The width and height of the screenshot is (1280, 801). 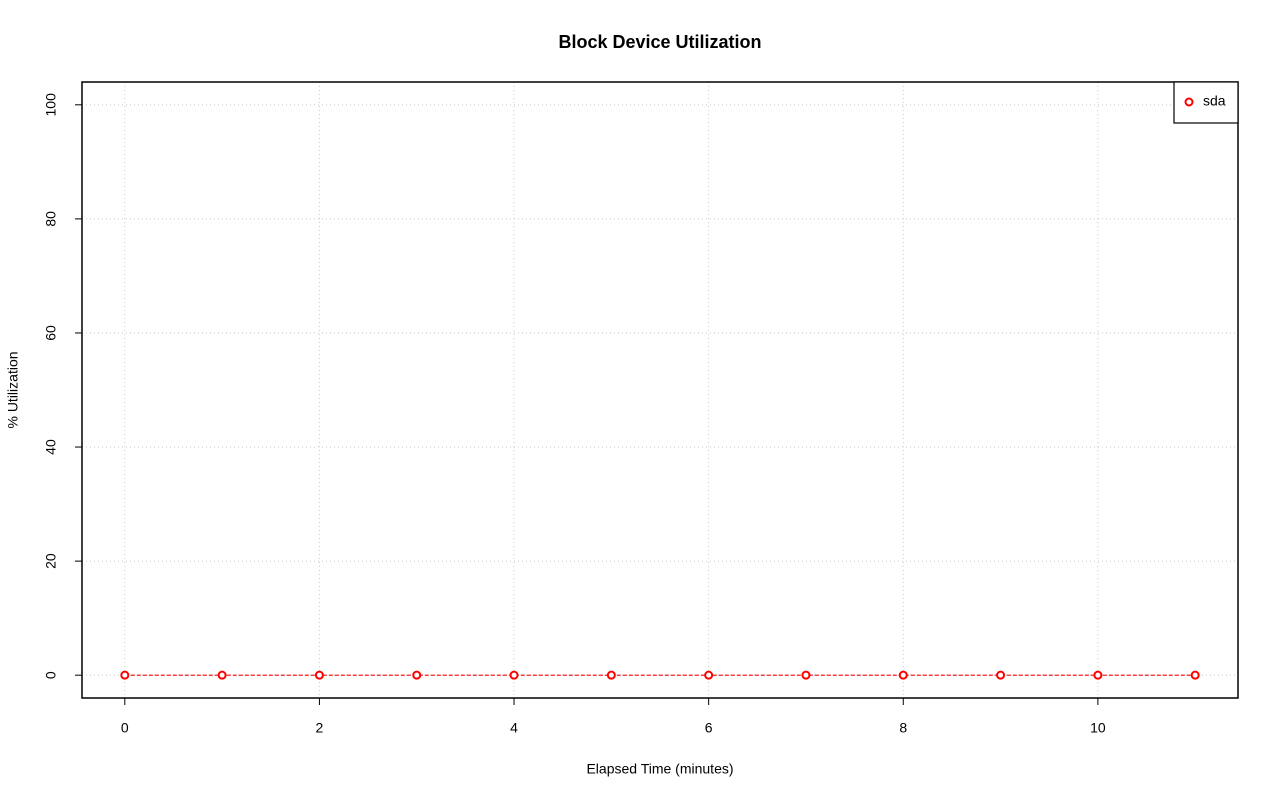 What do you see at coordinates (51, 561) in the screenshot?
I see `y-tick-label: 20` at bounding box center [51, 561].